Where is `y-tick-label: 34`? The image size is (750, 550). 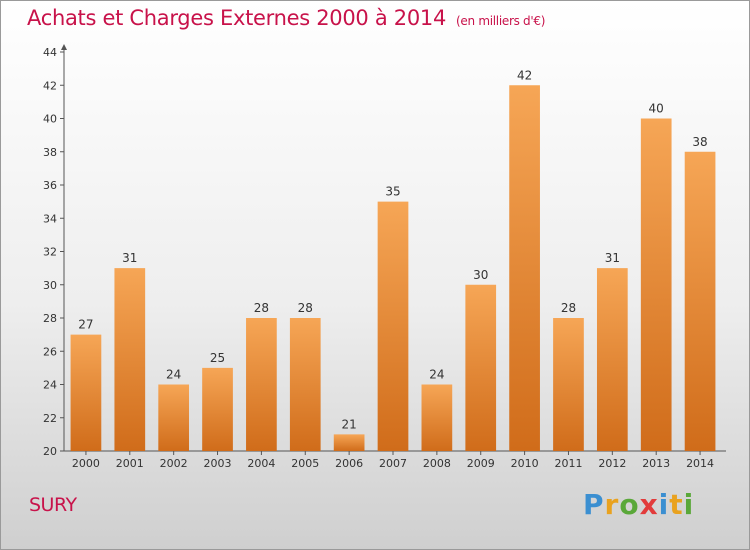
y-tick-label: 34 is located at coordinates (50, 218).